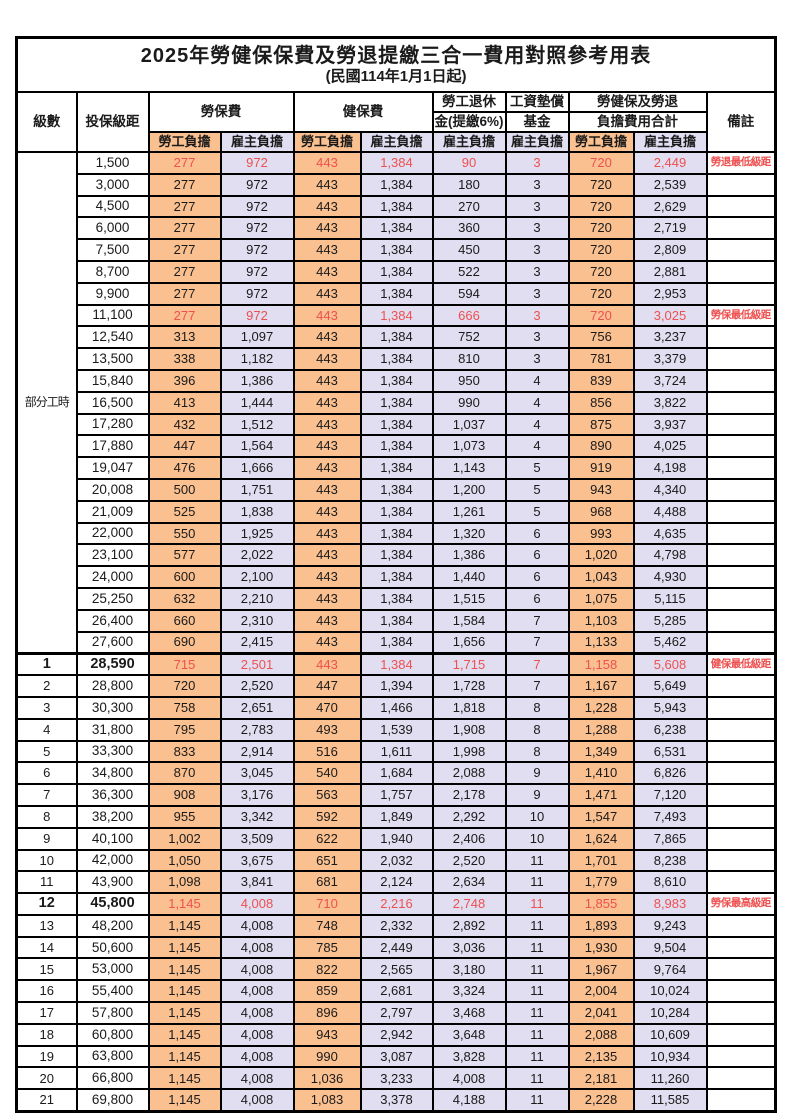 The height and width of the screenshot is (1120, 791). Describe the element at coordinates (396, 860) in the screenshot. I see `health-employer-cell: 2,032` at that location.